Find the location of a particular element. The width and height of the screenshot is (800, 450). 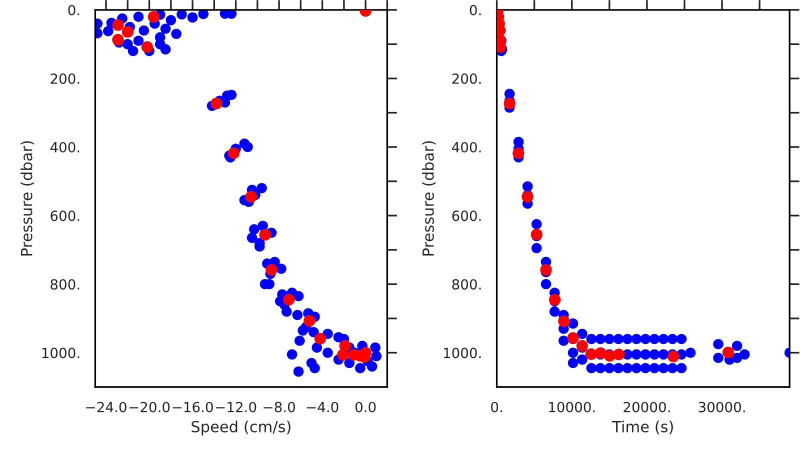

x-axis-title: Time (s) is located at coordinates (642, 427).